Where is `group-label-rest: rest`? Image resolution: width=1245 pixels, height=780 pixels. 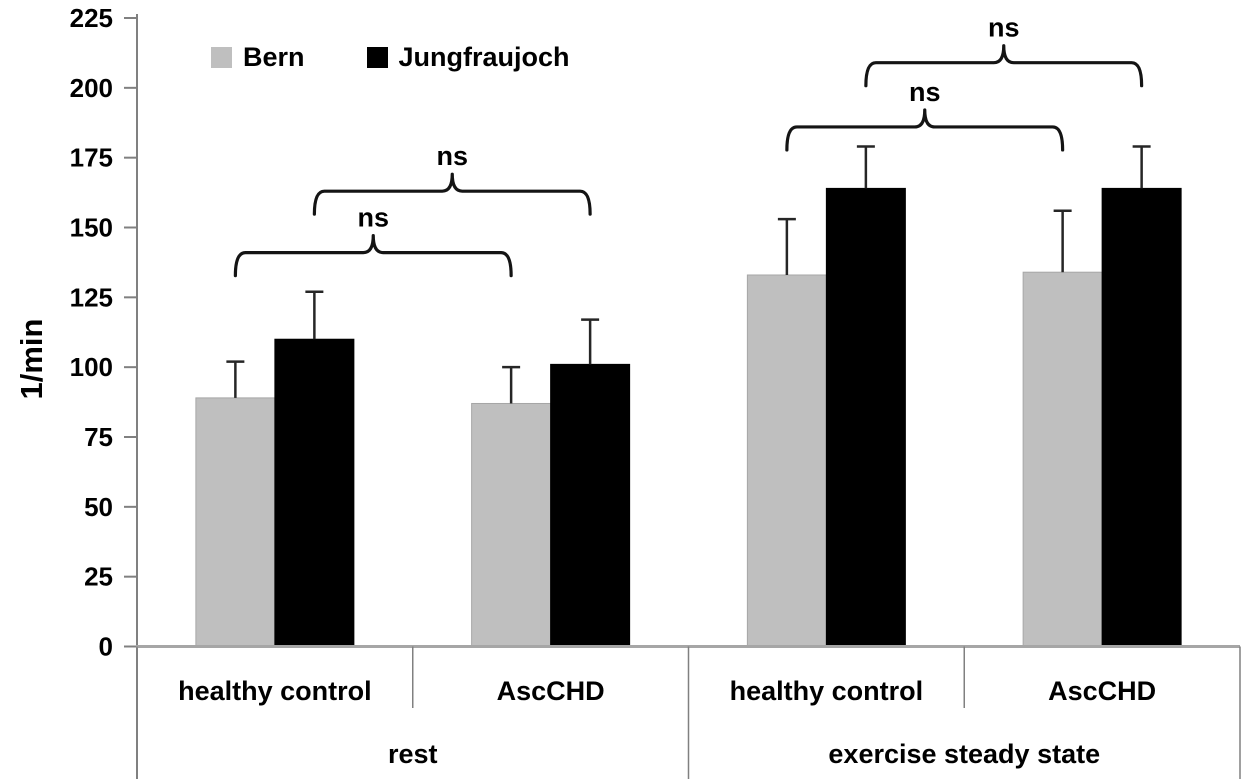 group-label-rest: rest is located at coordinates (413, 754).